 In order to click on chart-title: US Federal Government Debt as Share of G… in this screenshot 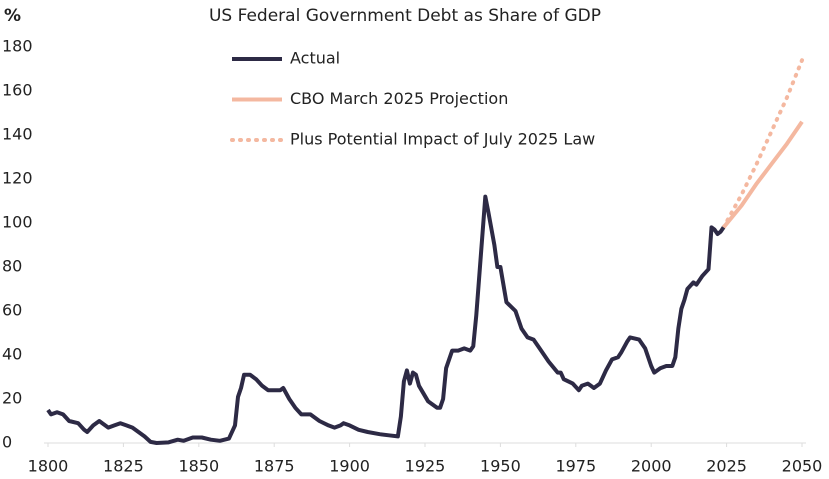, I will do `click(405, 16)`.